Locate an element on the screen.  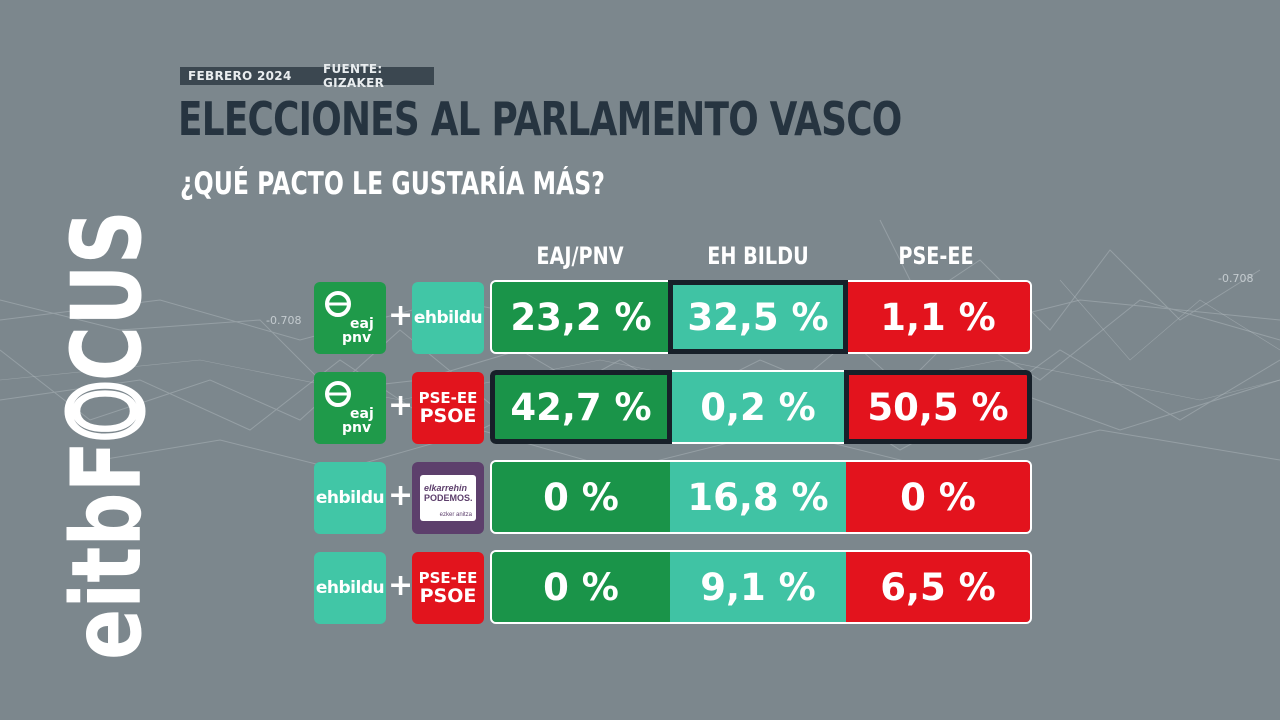
value-cell-eh-bildu: 16,8 % is located at coordinates (758, 497).